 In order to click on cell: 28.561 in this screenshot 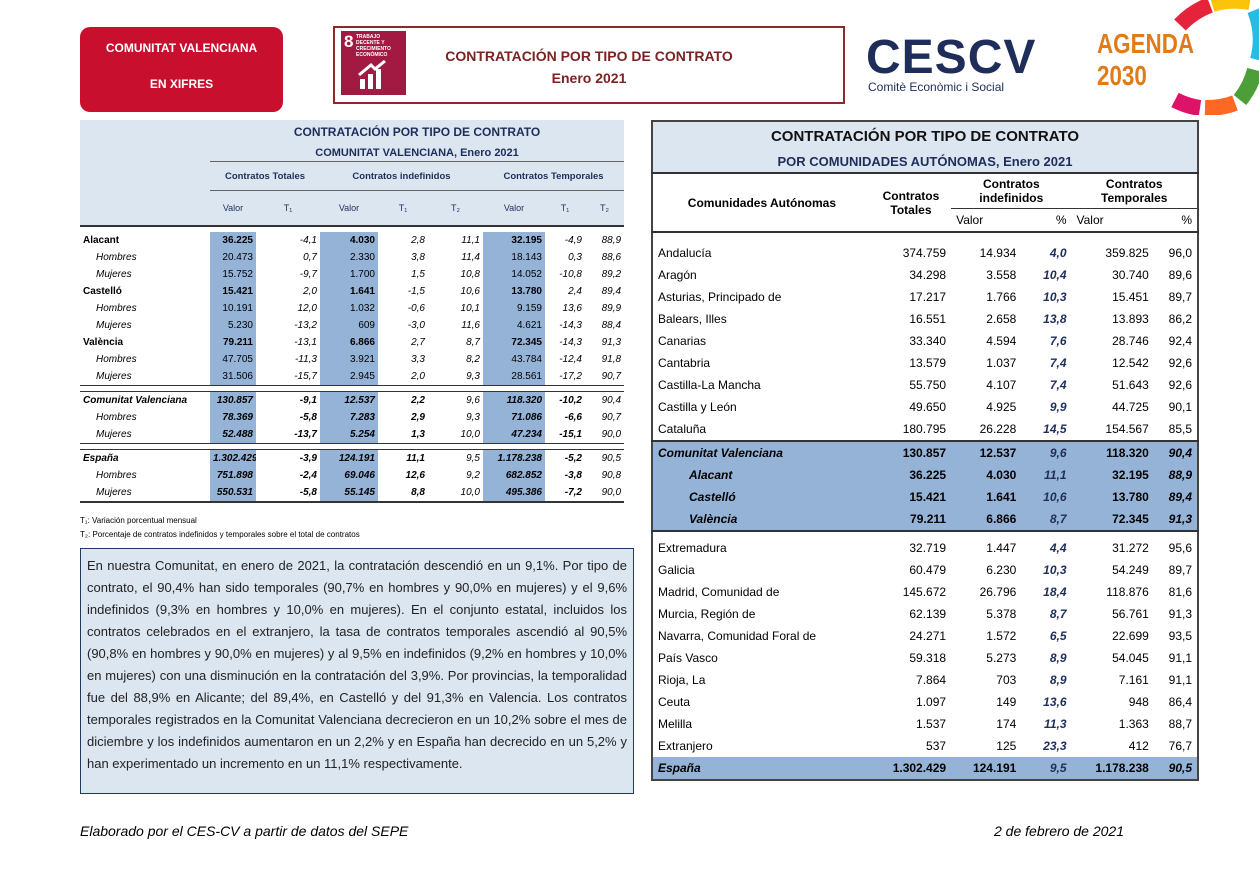, I will do `click(514, 377)`.